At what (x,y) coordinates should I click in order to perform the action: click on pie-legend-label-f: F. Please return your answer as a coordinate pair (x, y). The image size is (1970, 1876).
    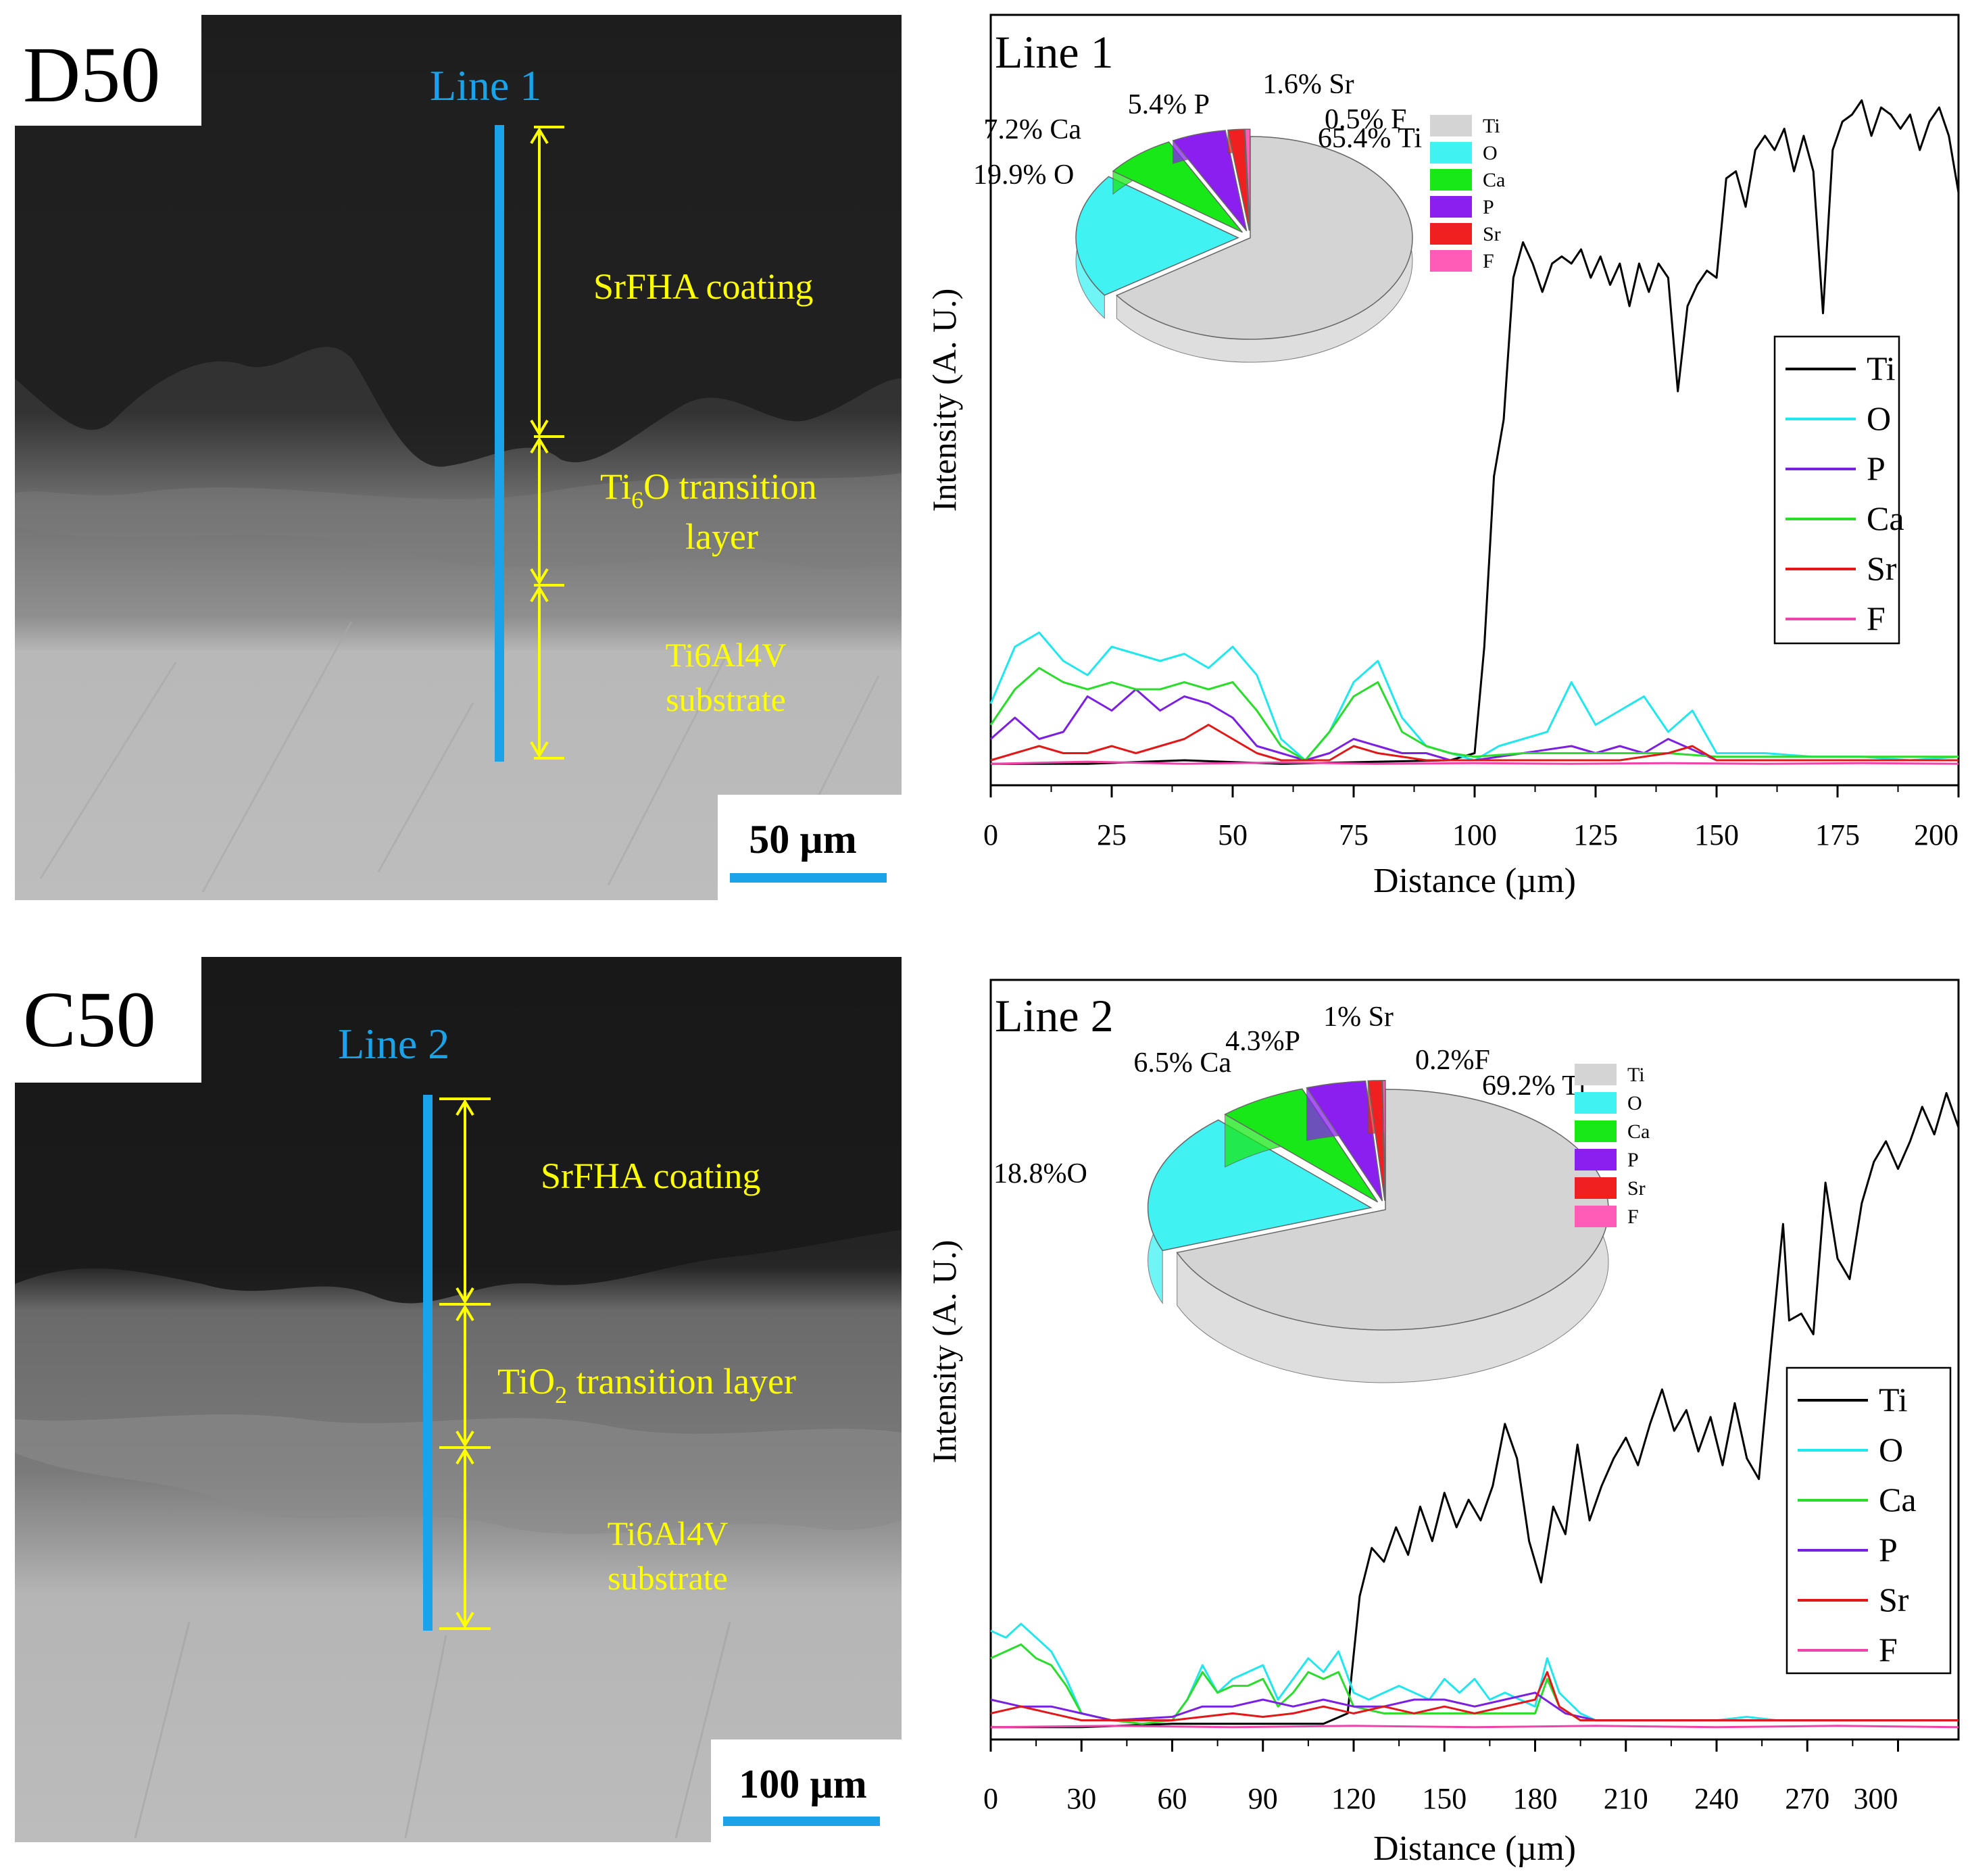
    Looking at the image, I should click on (1488, 261).